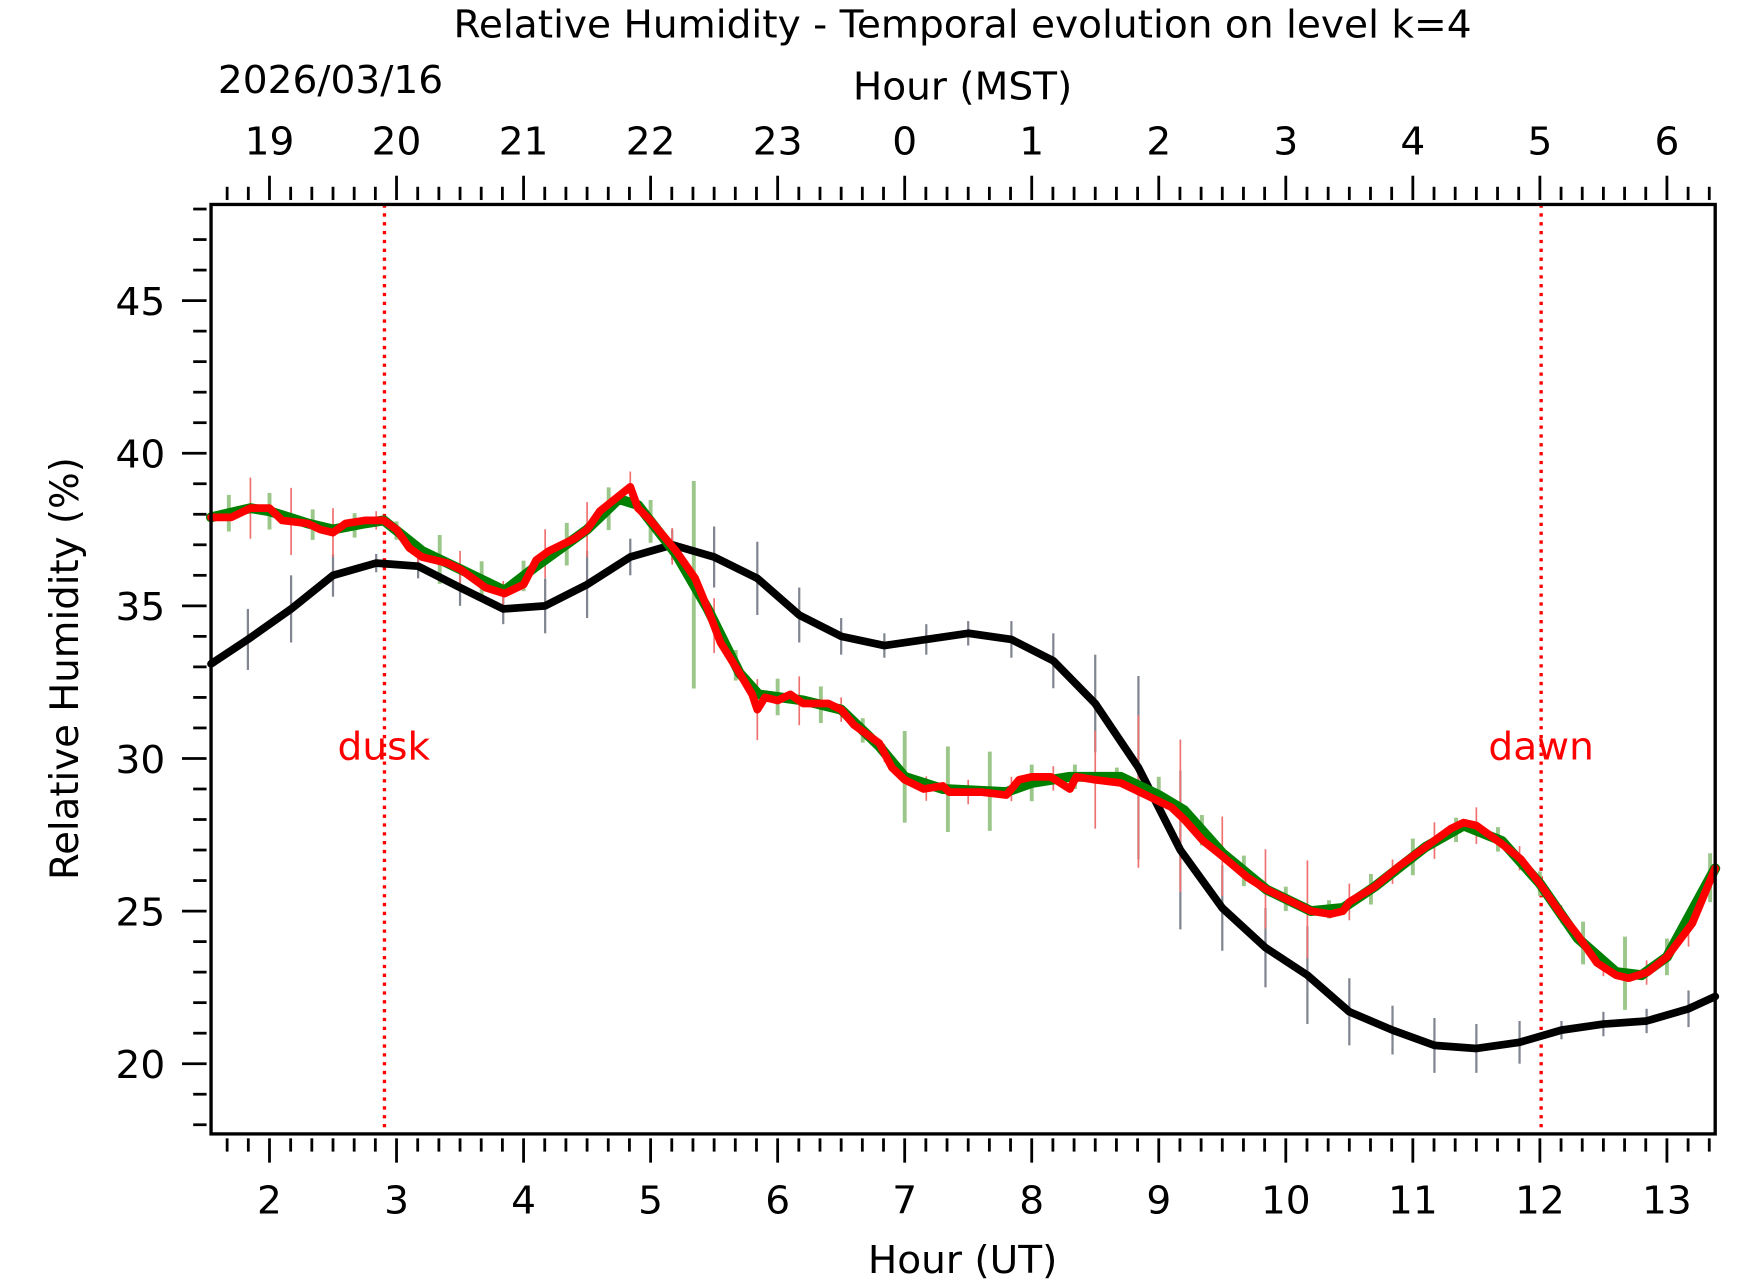  What do you see at coordinates (269, 1201) in the screenshot?
I see `x-tick-label: 2` at bounding box center [269, 1201].